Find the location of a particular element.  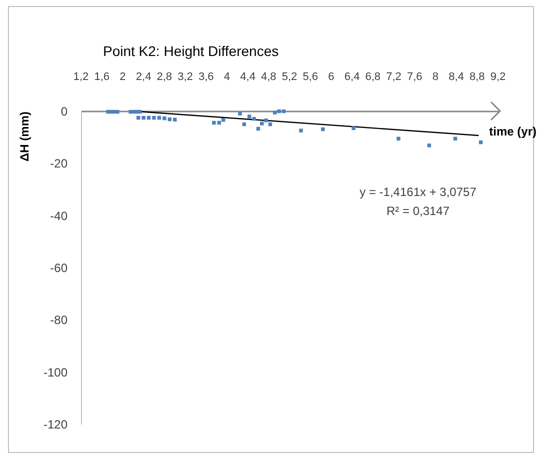

chart-title: Point K2: Height Differences is located at coordinates (191, 51).